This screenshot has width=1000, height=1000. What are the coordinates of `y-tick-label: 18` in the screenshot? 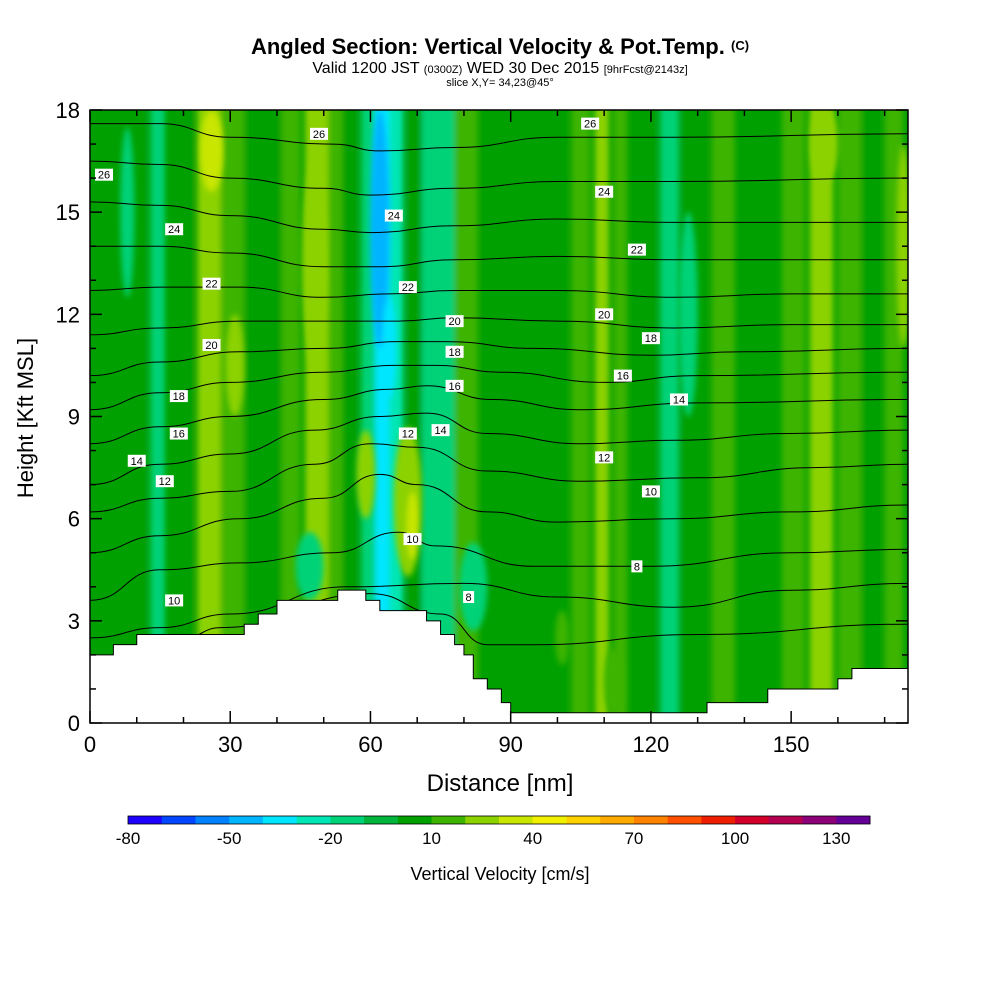 It's located at (68, 110).